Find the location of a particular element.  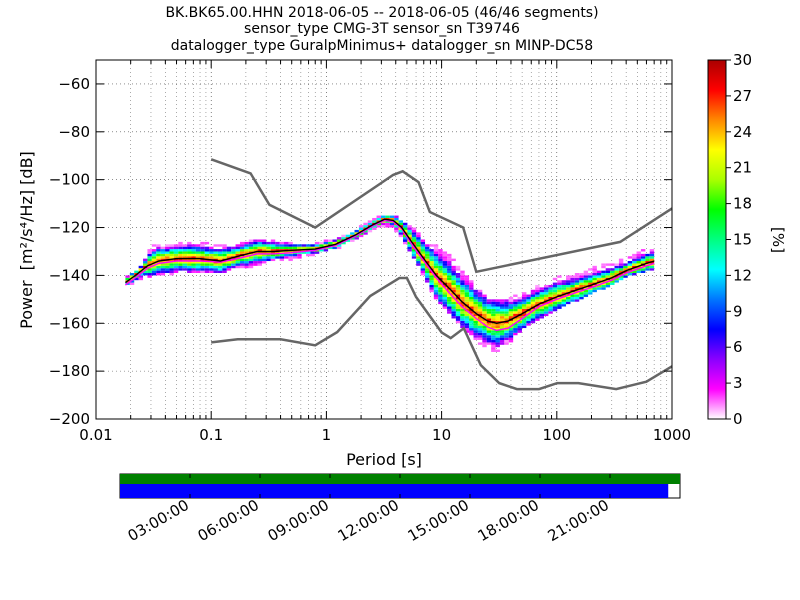

y-axis-label-text: Power is located at coordinates (26, 304).